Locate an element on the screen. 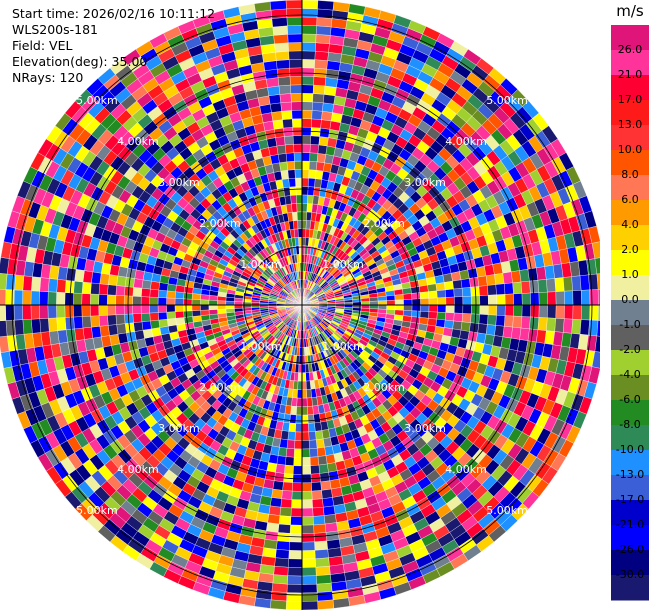  colorbar-unit: m/s is located at coordinates (630, 11).